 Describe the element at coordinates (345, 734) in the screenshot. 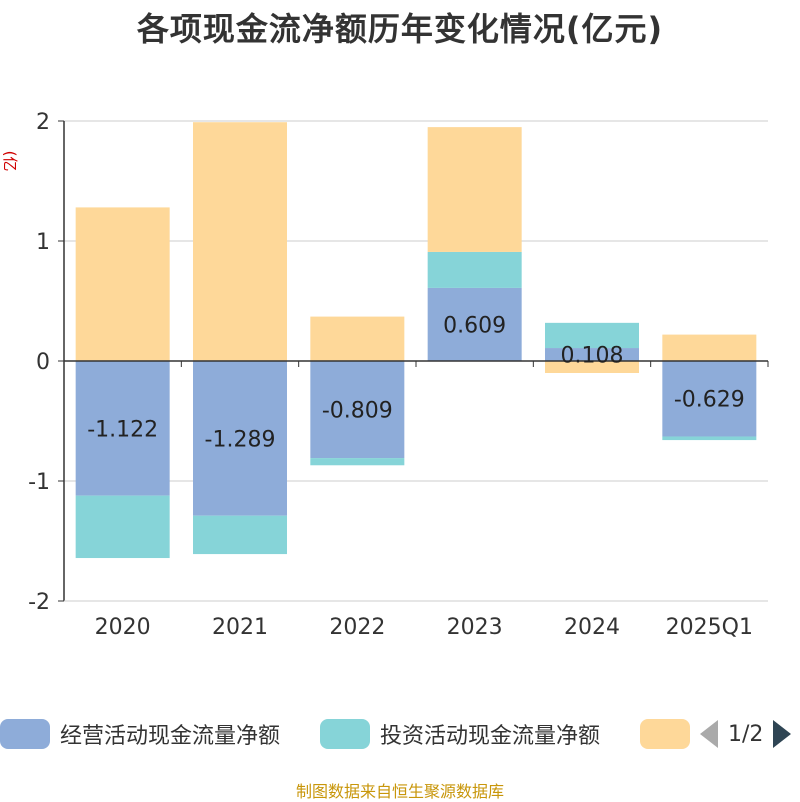

I see `legend-swatch-investing` at that location.